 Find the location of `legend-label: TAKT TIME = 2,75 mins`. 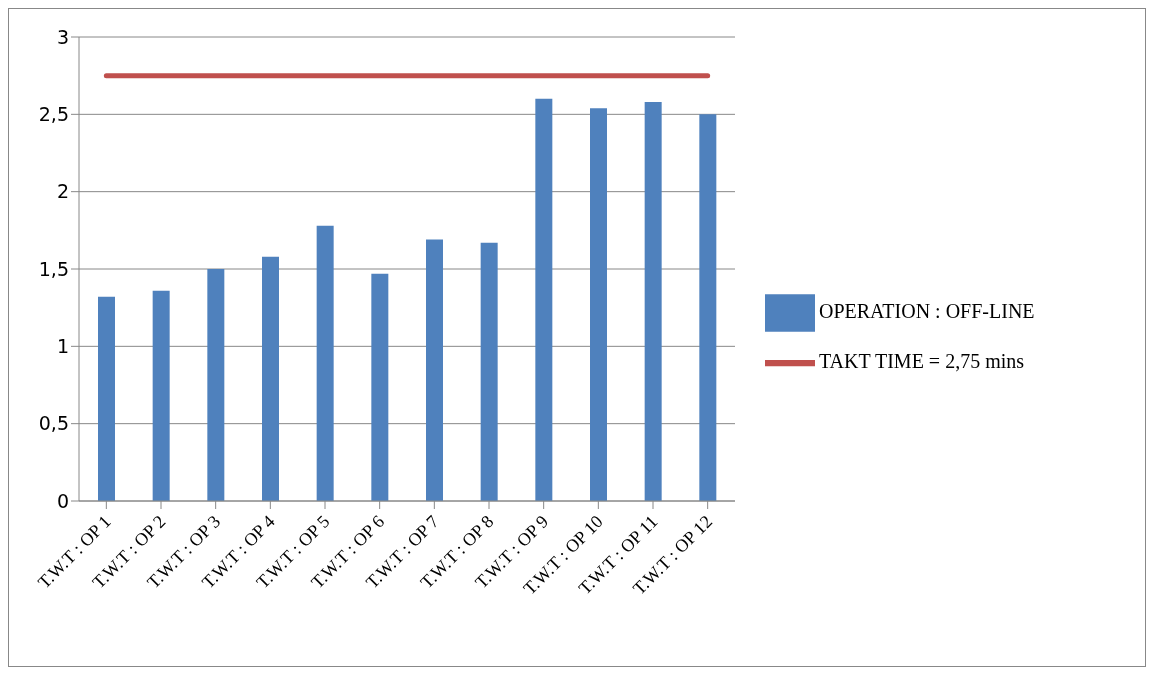

legend-label: TAKT TIME = 2,75 mins is located at coordinates (922, 360).